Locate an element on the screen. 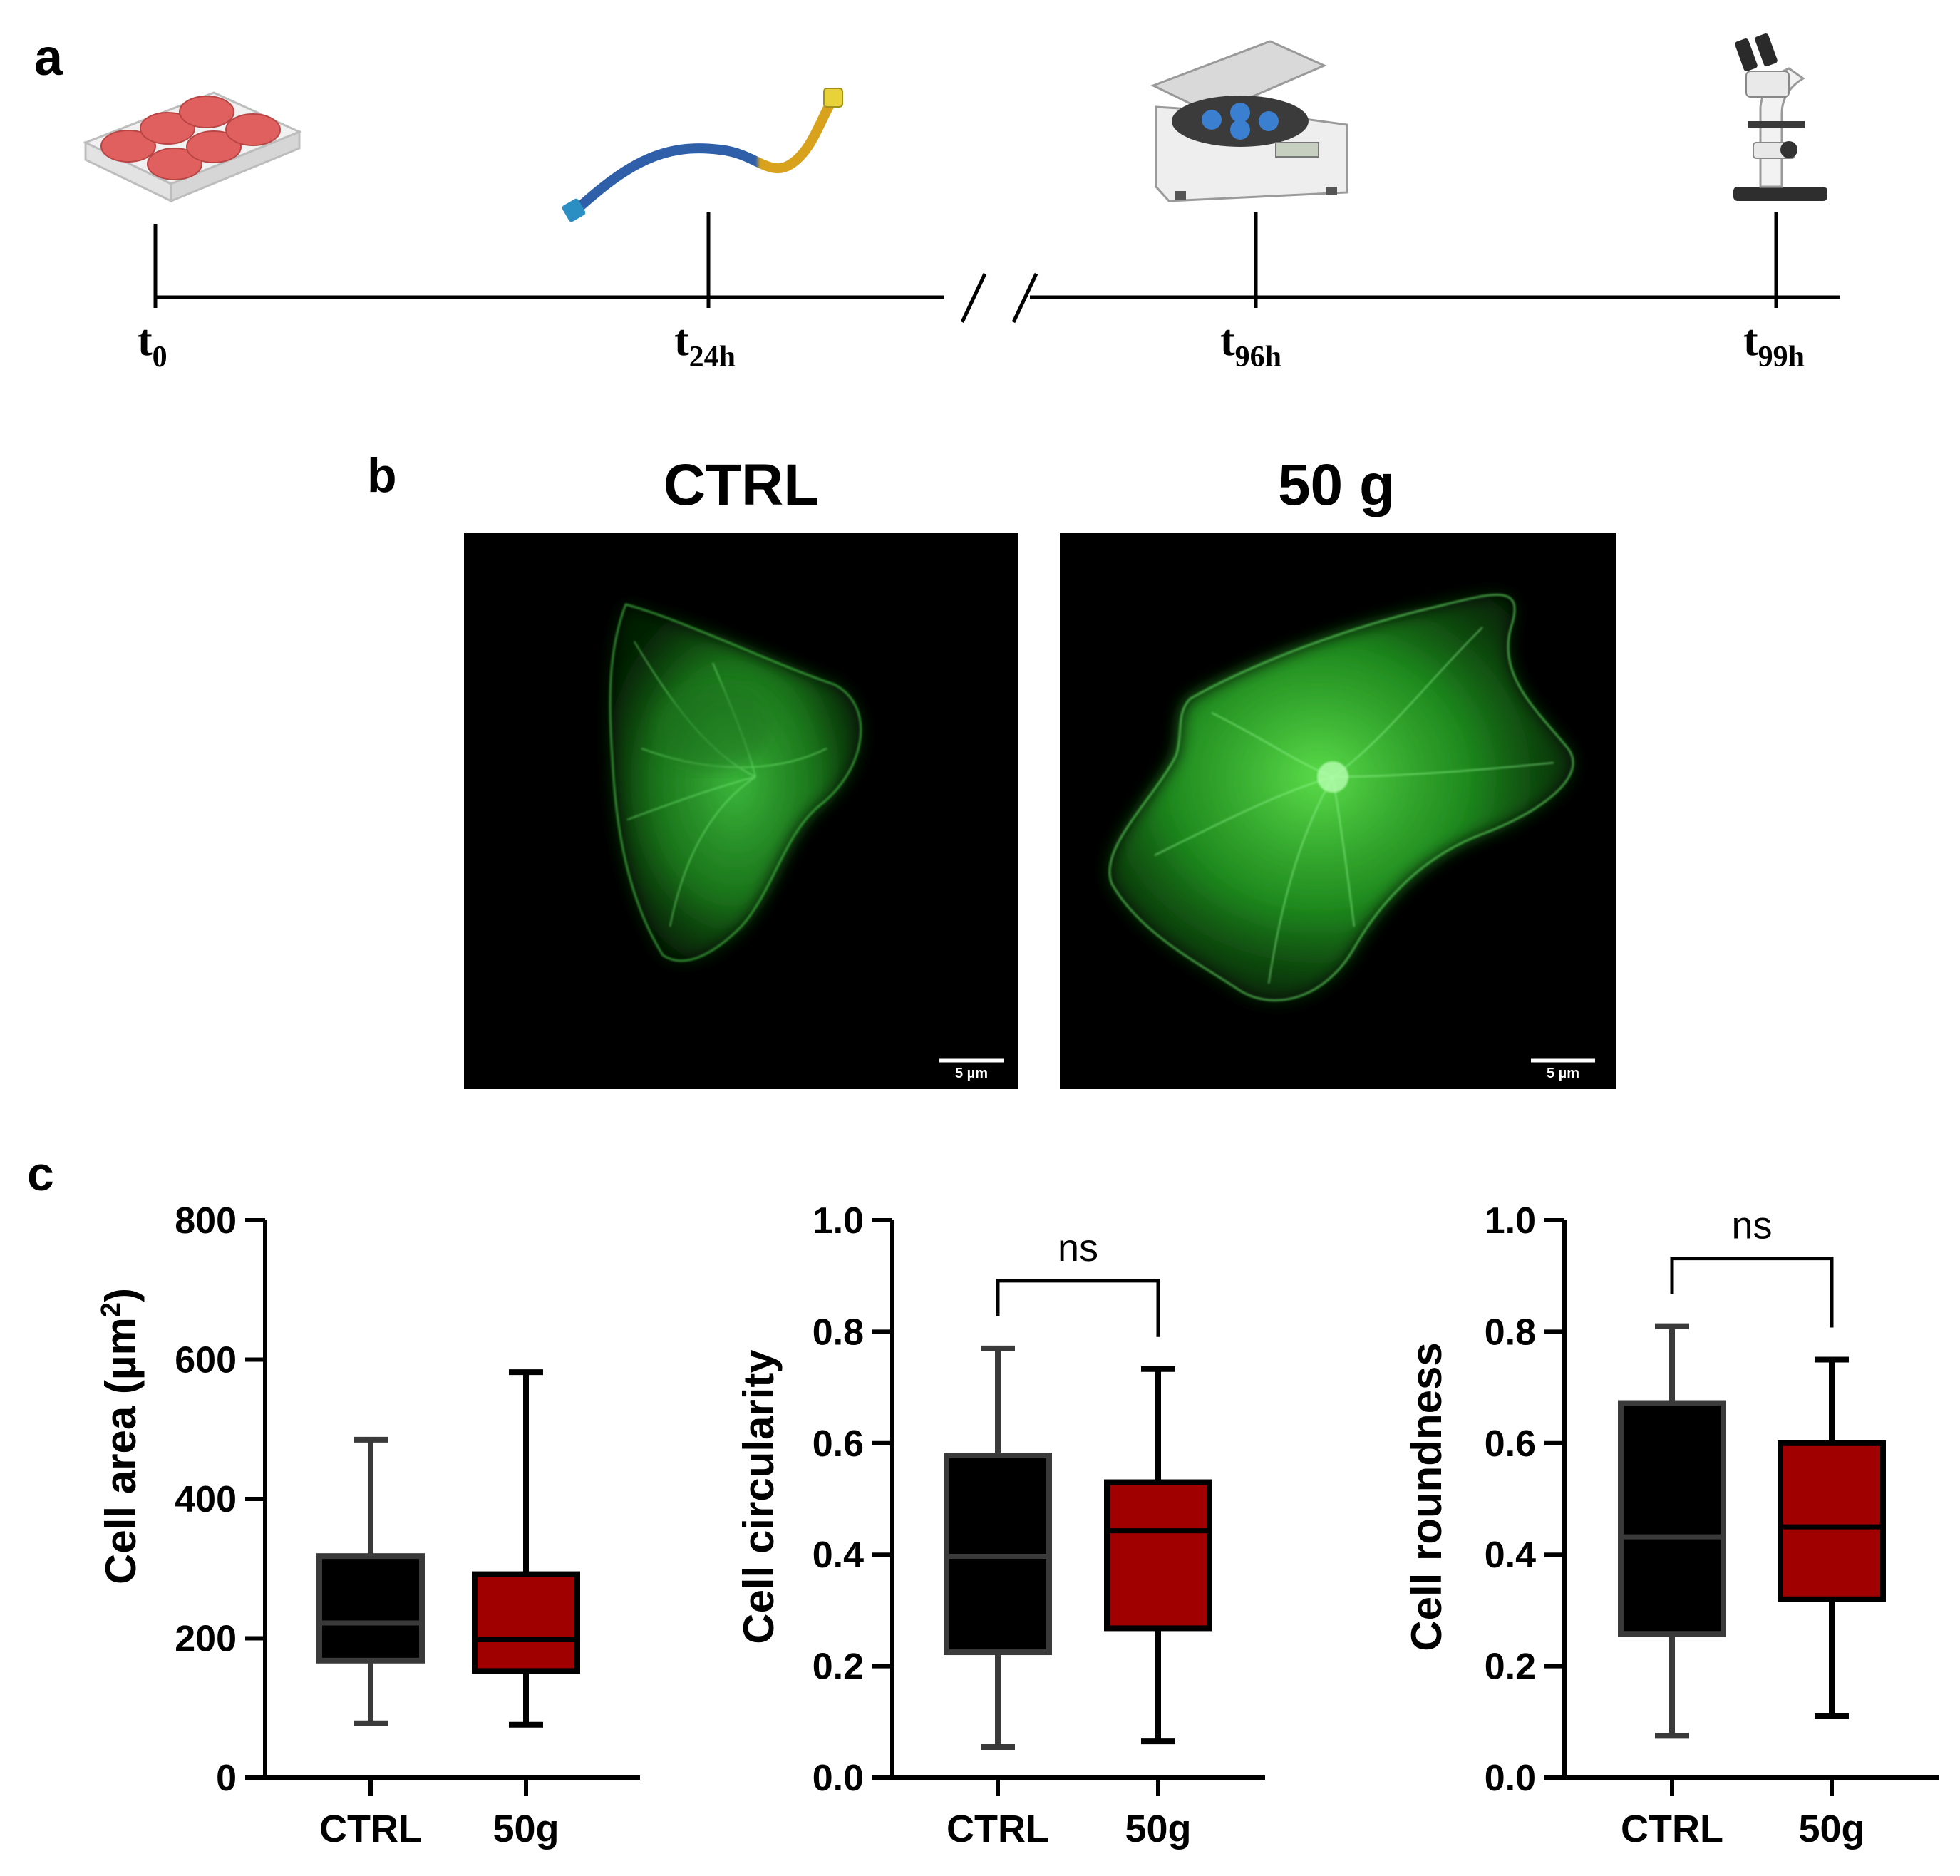 The width and height of the screenshot is (1960, 1876). y-tick-label-cell-roundness: 0.6 is located at coordinates (1510, 1444).